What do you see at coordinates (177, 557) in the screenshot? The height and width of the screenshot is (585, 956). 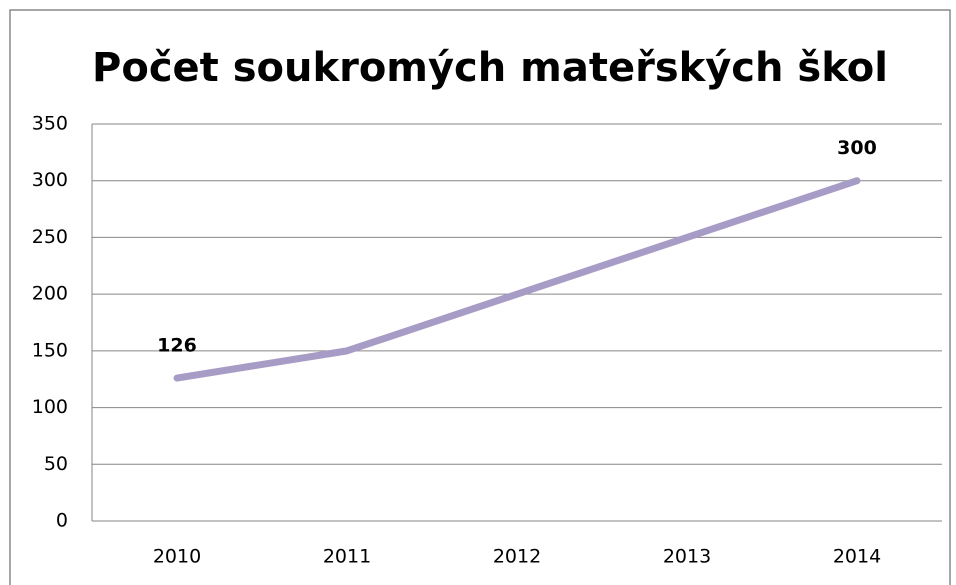 I see `x-tick-label: 2010` at bounding box center [177, 557].